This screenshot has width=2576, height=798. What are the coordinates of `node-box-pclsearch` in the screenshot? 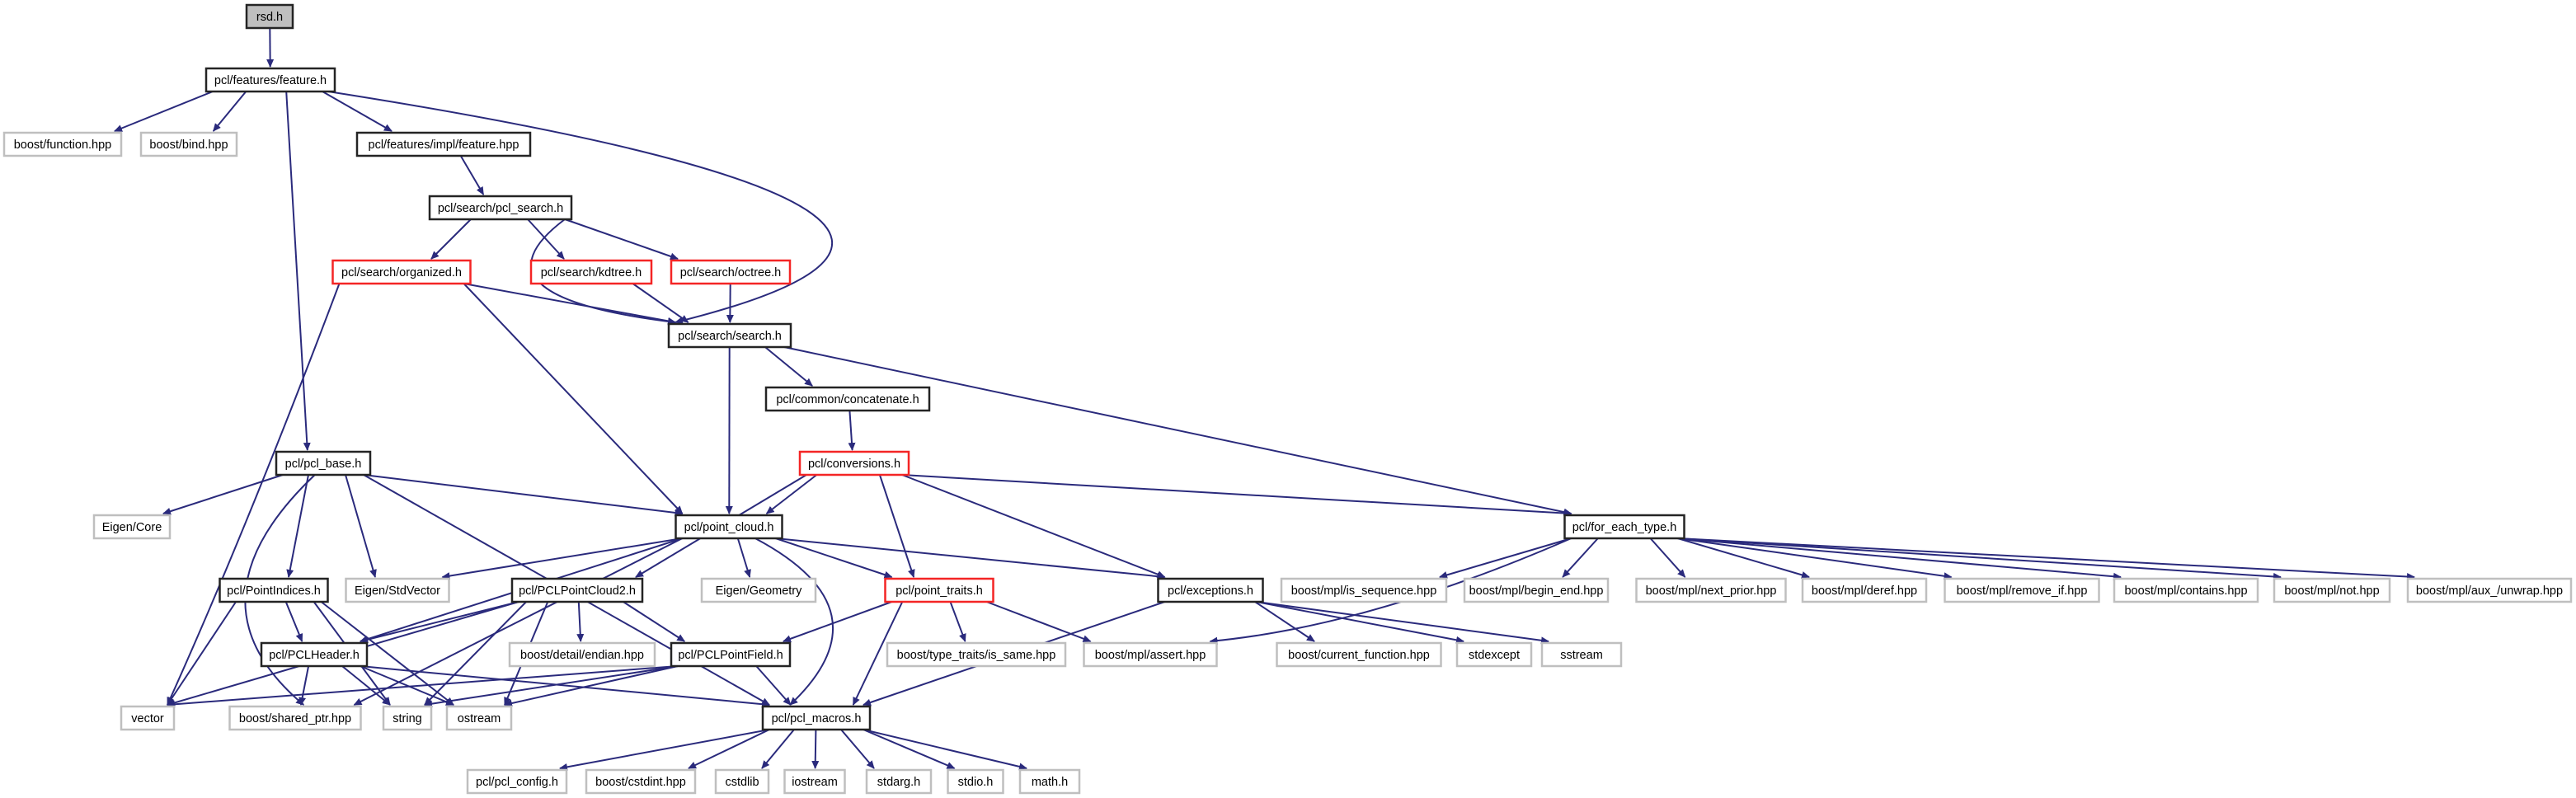 It's located at (500, 208).